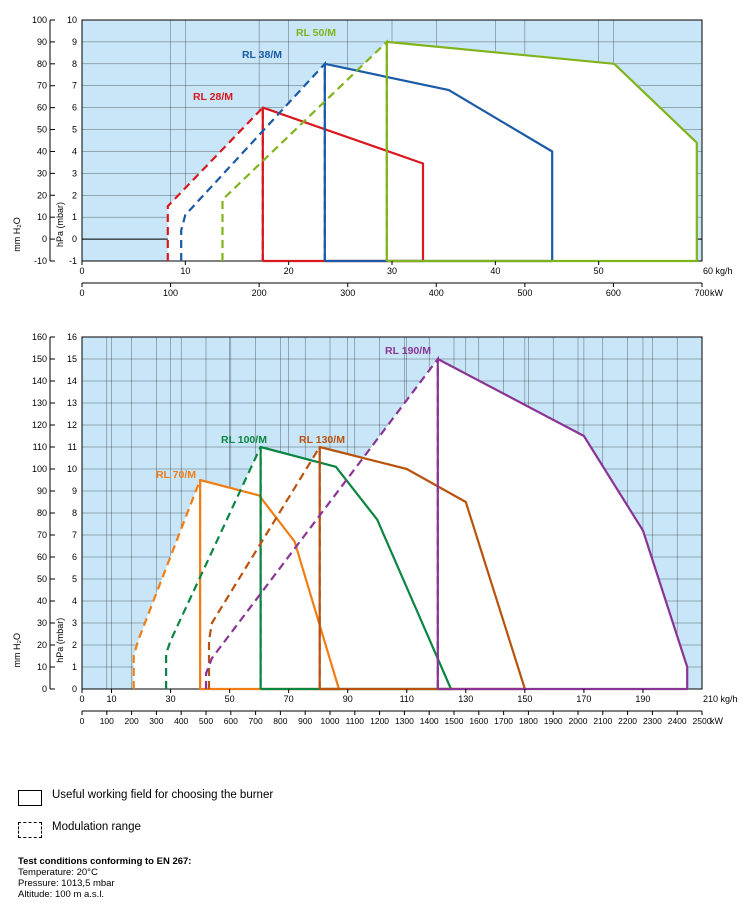 This screenshot has height=914, width=742. I want to click on conditions-pressure: Pressure: 1013,5 mbar, so click(66, 883).